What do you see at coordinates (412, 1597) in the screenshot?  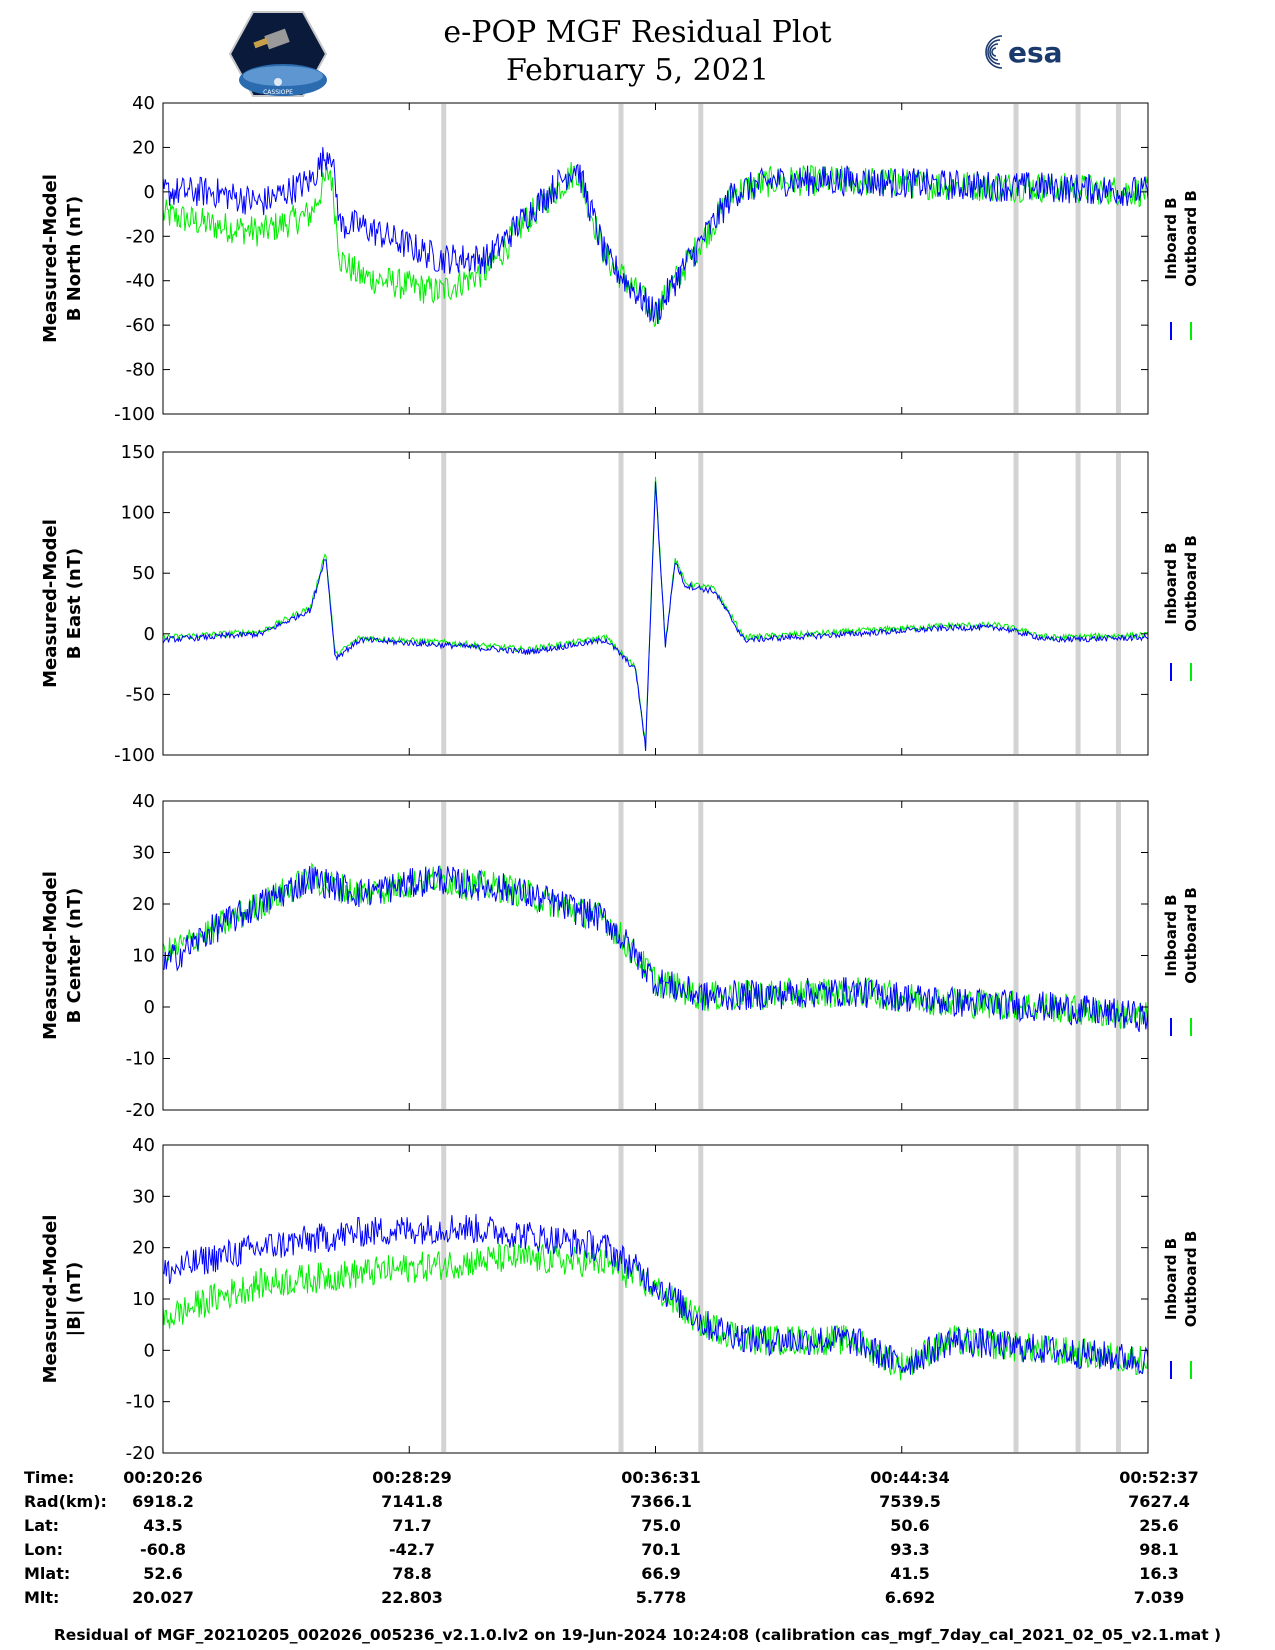 I see `eph-cell: 22.803` at bounding box center [412, 1597].